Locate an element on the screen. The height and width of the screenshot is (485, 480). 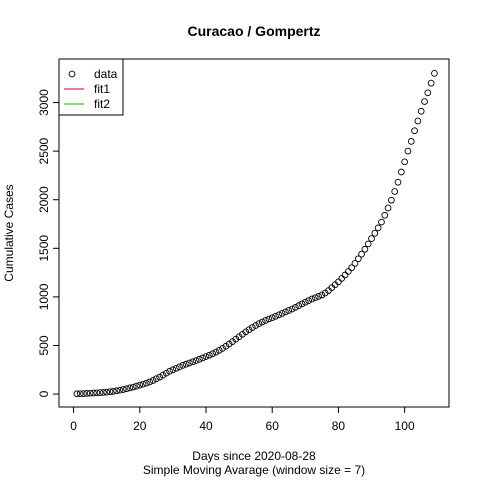
x-axis: 0 20 40 60 80 100 is located at coordinates (242, 419).